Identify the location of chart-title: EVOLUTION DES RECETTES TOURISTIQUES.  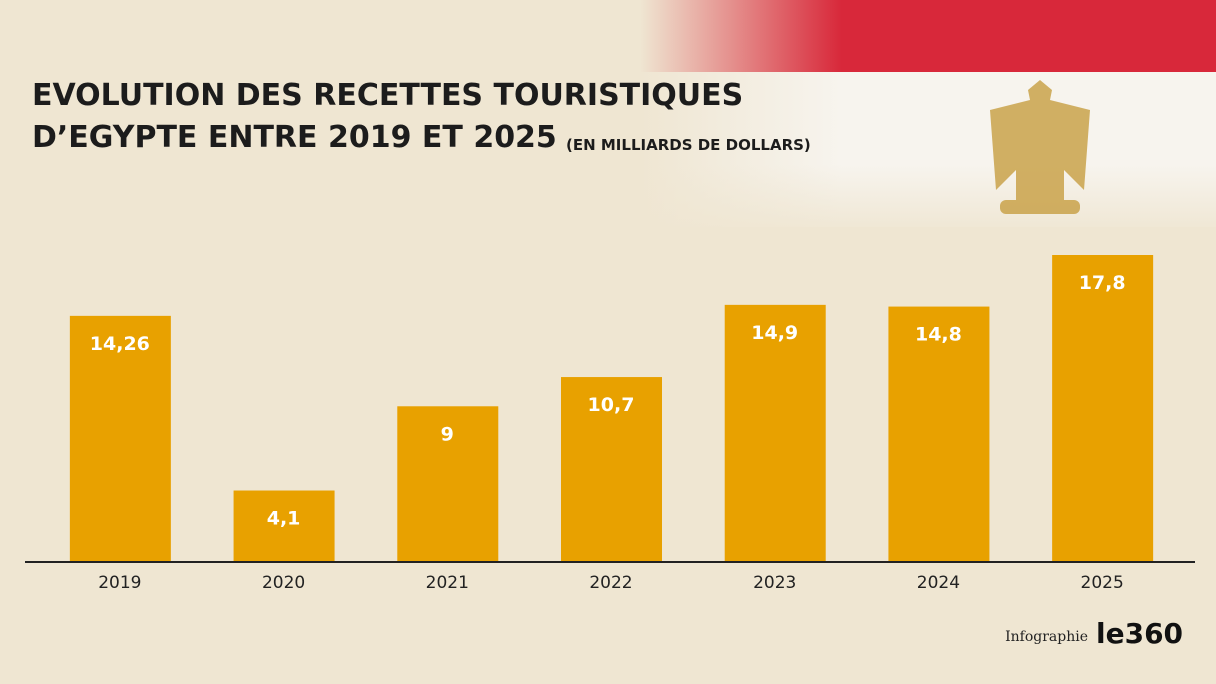
(387, 95).